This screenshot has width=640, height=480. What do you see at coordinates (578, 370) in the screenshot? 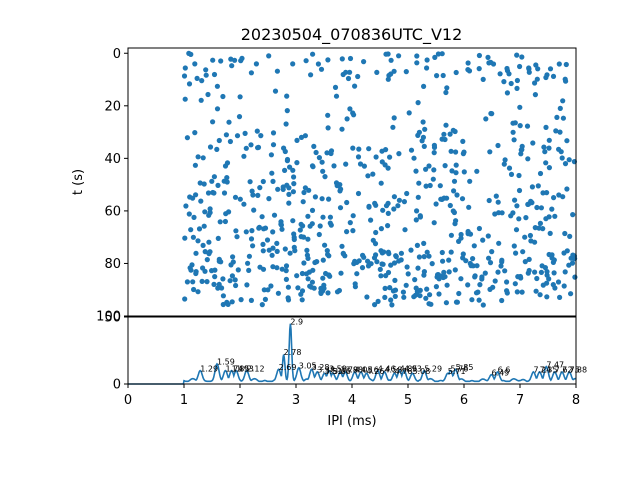
I see `ipi-peak-label: 7.88` at bounding box center [578, 370].